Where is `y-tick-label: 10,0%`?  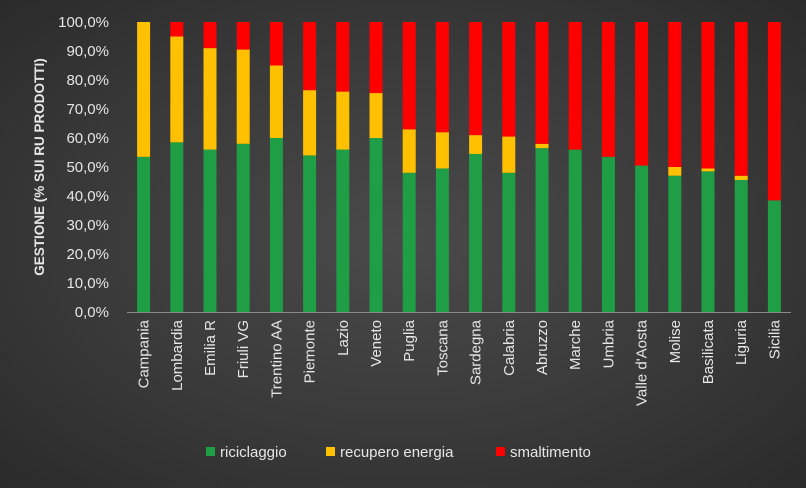 y-tick-label: 10,0% is located at coordinates (87, 283).